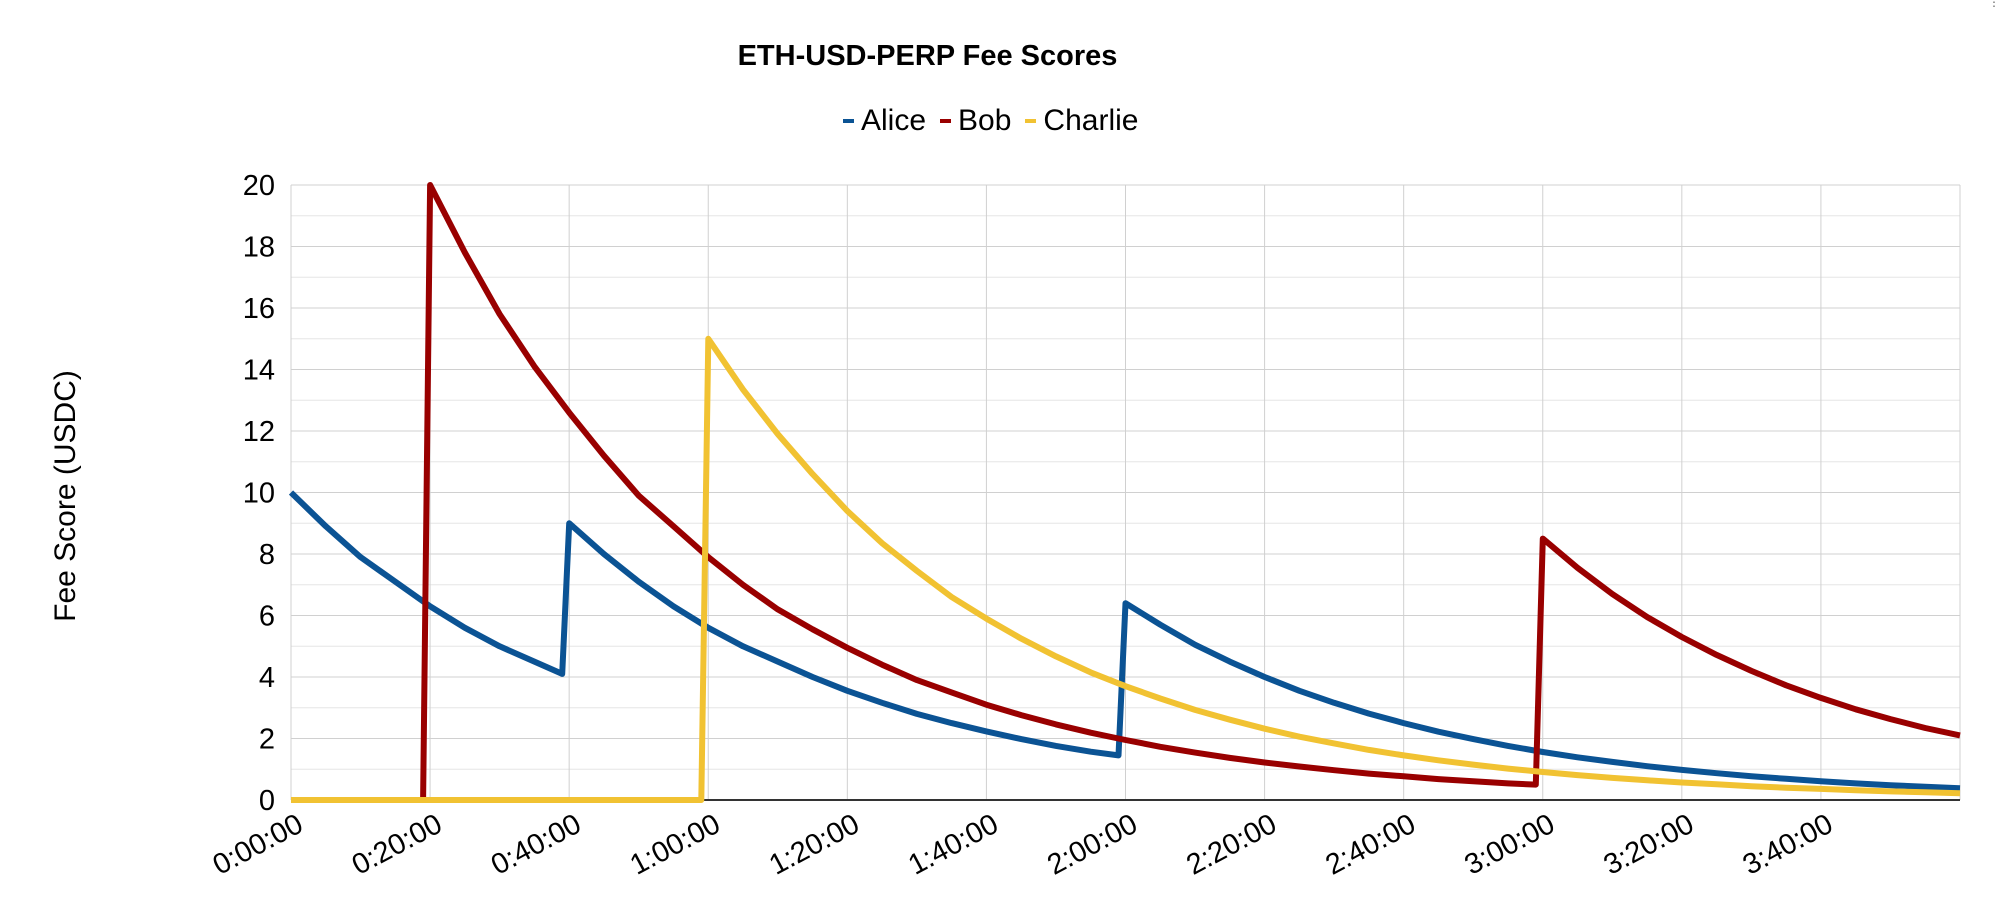 This screenshot has height=922, width=2000. Describe the element at coordinates (267, 555) in the screenshot. I see `y-tick-label: 8` at that location.